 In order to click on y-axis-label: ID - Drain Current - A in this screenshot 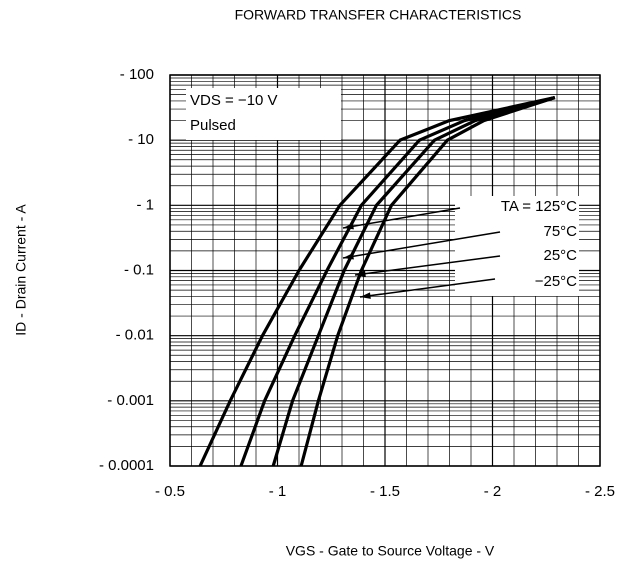, I will do `click(21, 270)`.